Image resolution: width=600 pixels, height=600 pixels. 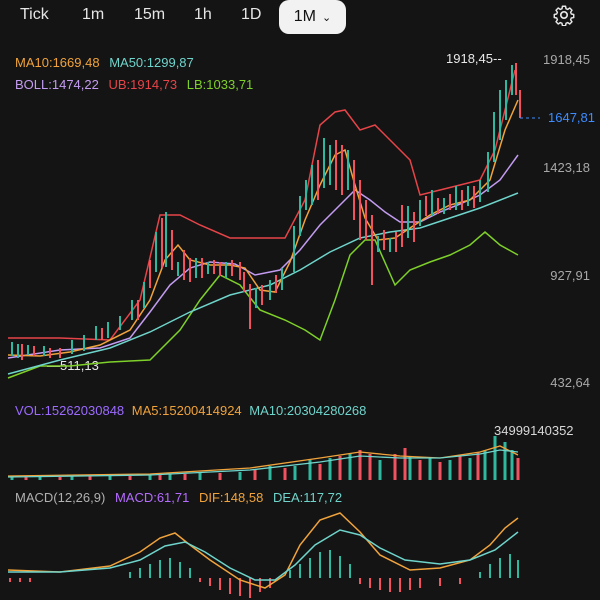 I want to click on macd-params: MACD(12,26,9), so click(x=60, y=497).